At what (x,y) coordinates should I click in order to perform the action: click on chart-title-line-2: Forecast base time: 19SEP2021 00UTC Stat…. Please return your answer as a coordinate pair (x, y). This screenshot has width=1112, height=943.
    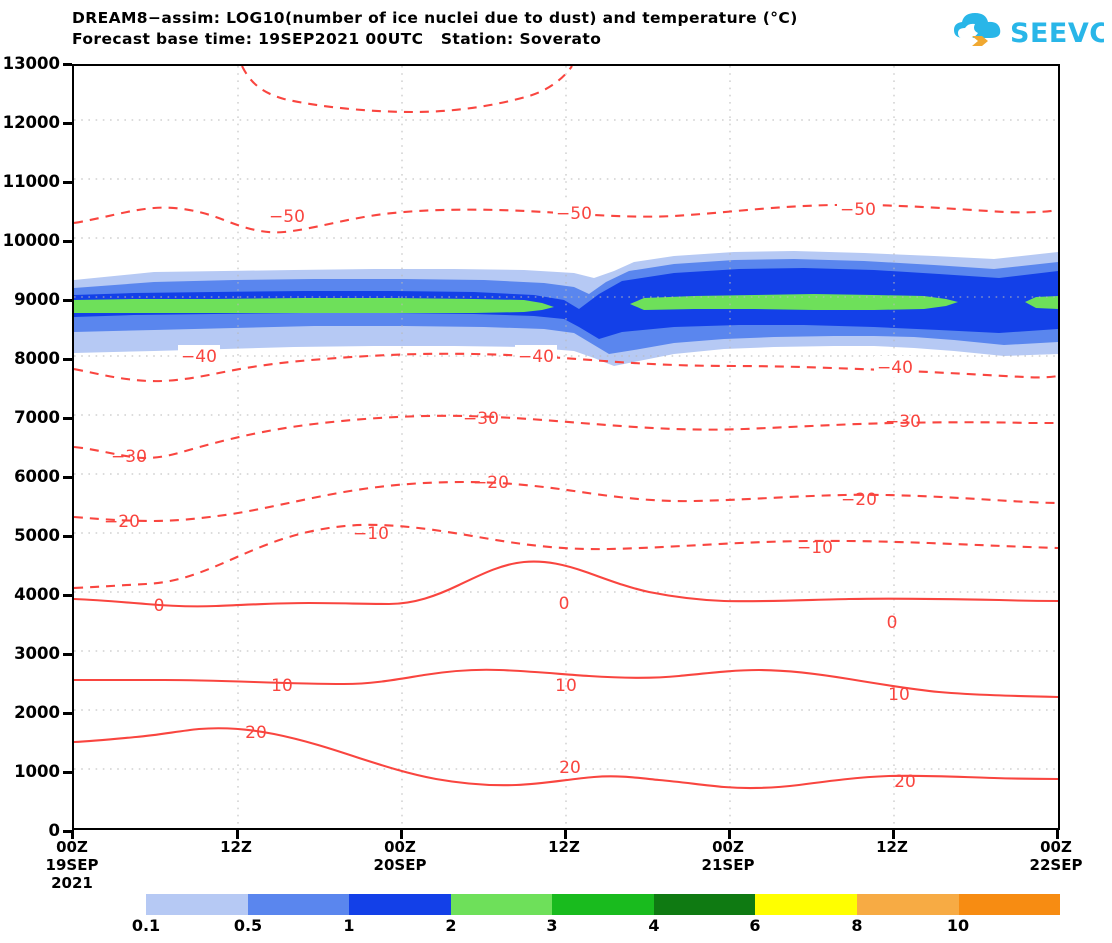
    Looking at the image, I should click on (337, 39).